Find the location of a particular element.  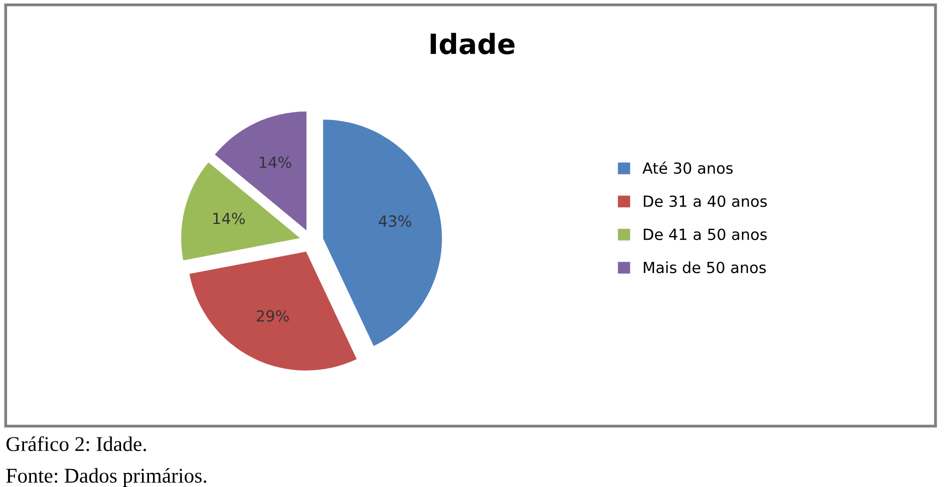

data-label: 29% is located at coordinates (272, 316).